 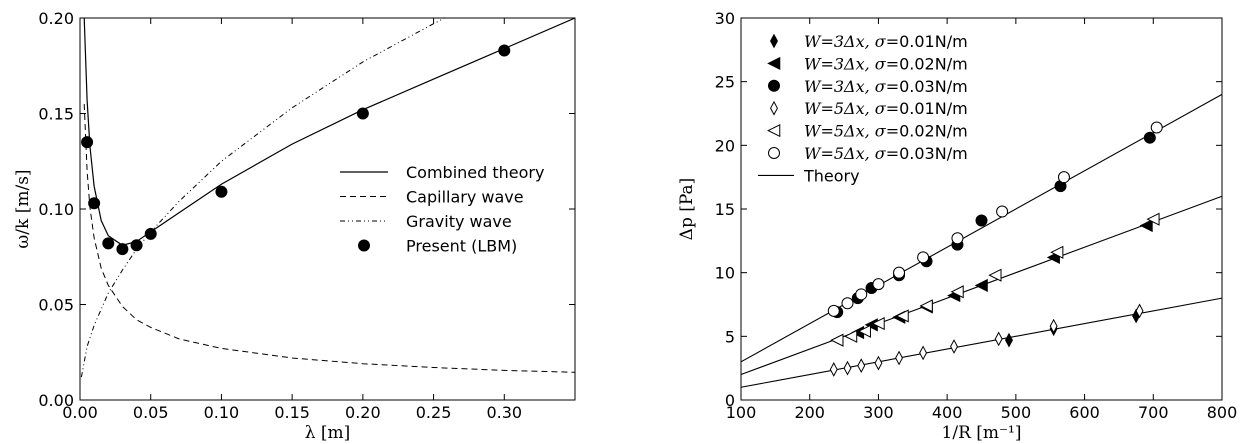 What do you see at coordinates (461, 246) in the screenshot?
I see `legend-label: Present (LBM)` at bounding box center [461, 246].